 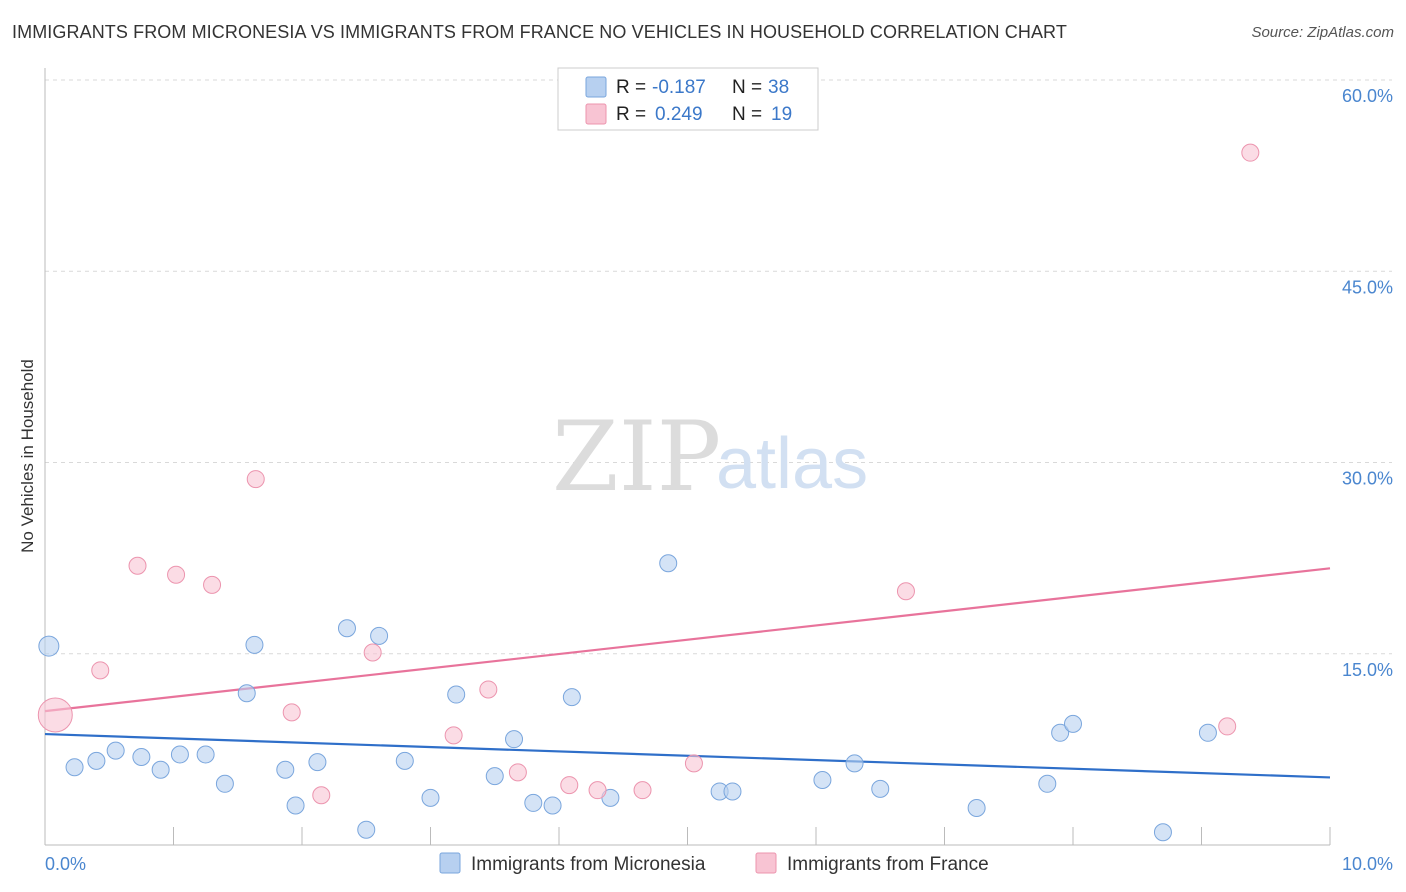 I want to click on y-axis-label: No Vehicles in Household, so click(x=27, y=456).